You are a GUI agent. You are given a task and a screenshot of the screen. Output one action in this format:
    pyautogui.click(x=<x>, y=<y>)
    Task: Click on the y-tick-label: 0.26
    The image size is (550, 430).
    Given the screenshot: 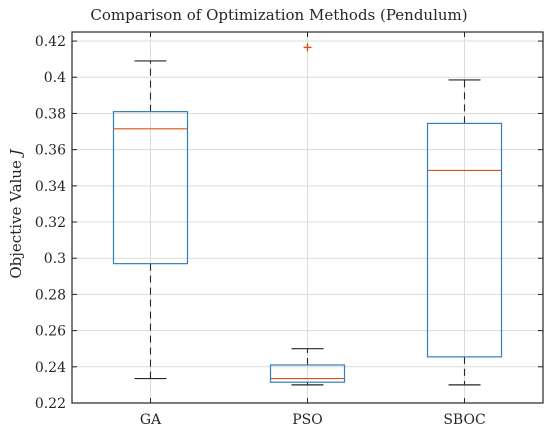 What is the action you would take?
    pyautogui.click(x=50, y=332)
    